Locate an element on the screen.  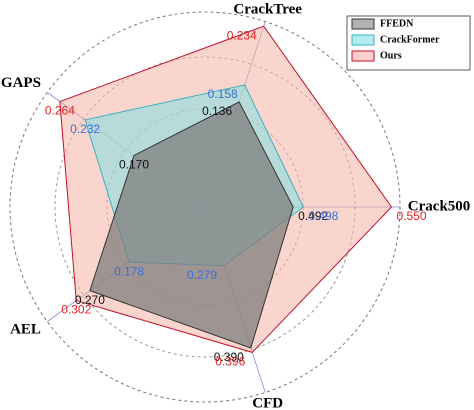
value-label: 0.550 is located at coordinates (412, 216).